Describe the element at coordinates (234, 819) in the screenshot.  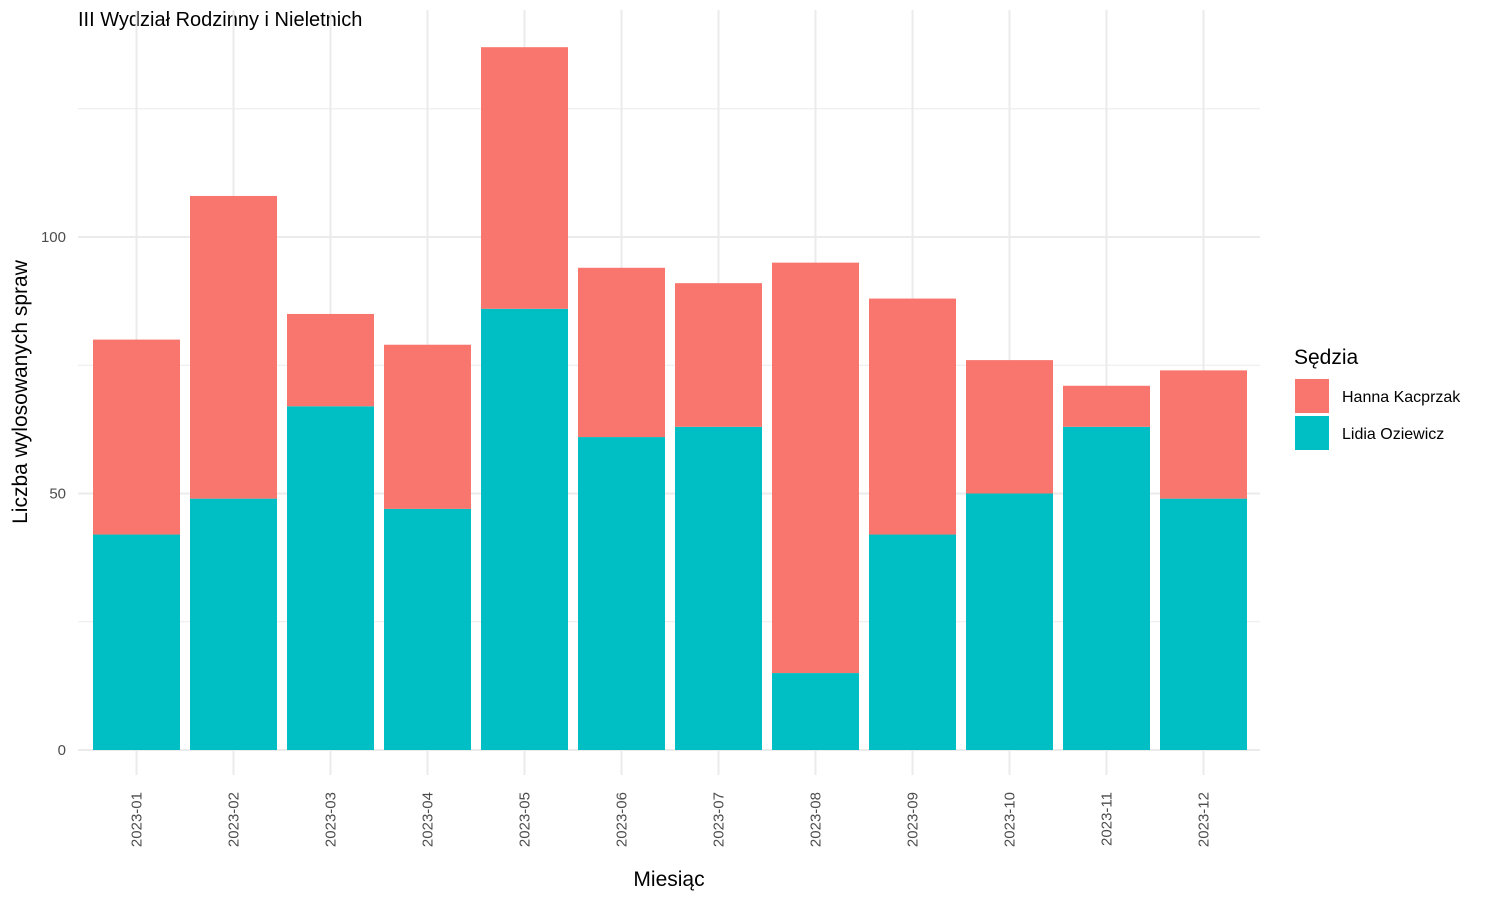
I see `x-tick-label: 2023-02` at that location.